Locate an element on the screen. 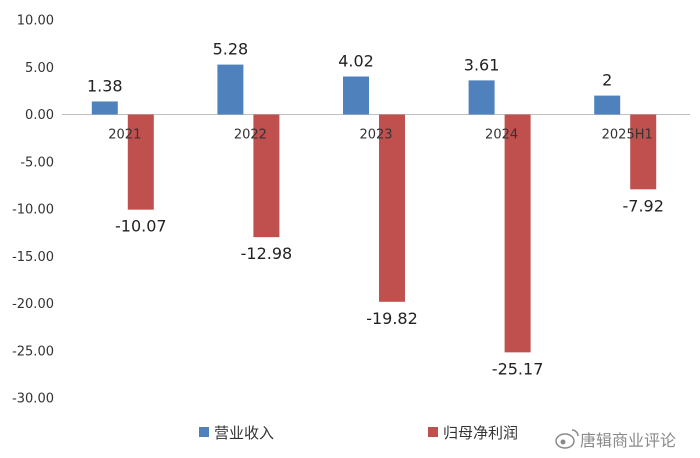 The width and height of the screenshot is (700, 458). weibo-icon is located at coordinates (567, 439).